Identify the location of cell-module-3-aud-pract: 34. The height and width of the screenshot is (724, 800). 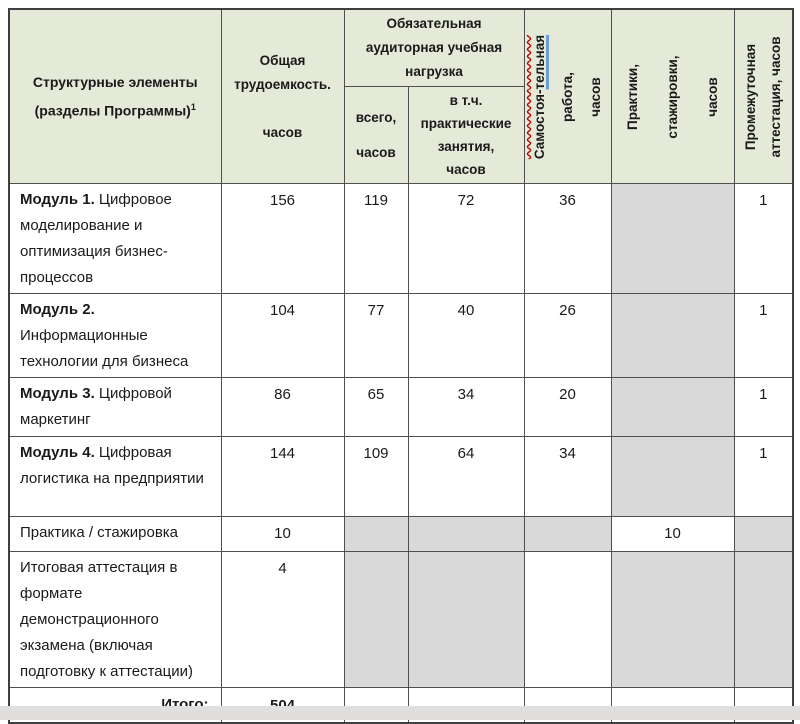
(466, 407).